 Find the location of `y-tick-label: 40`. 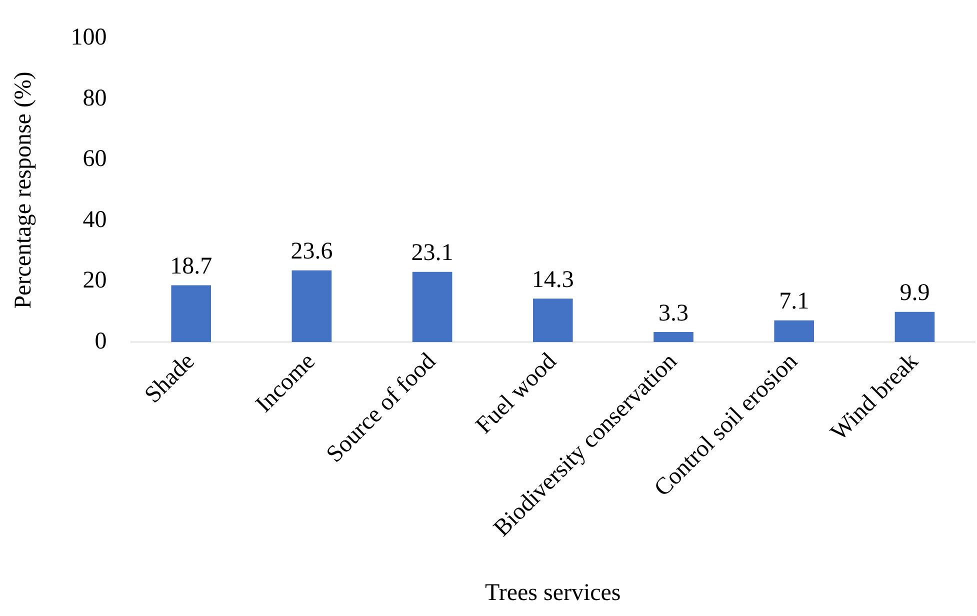

y-tick-label: 40 is located at coordinates (94, 219).